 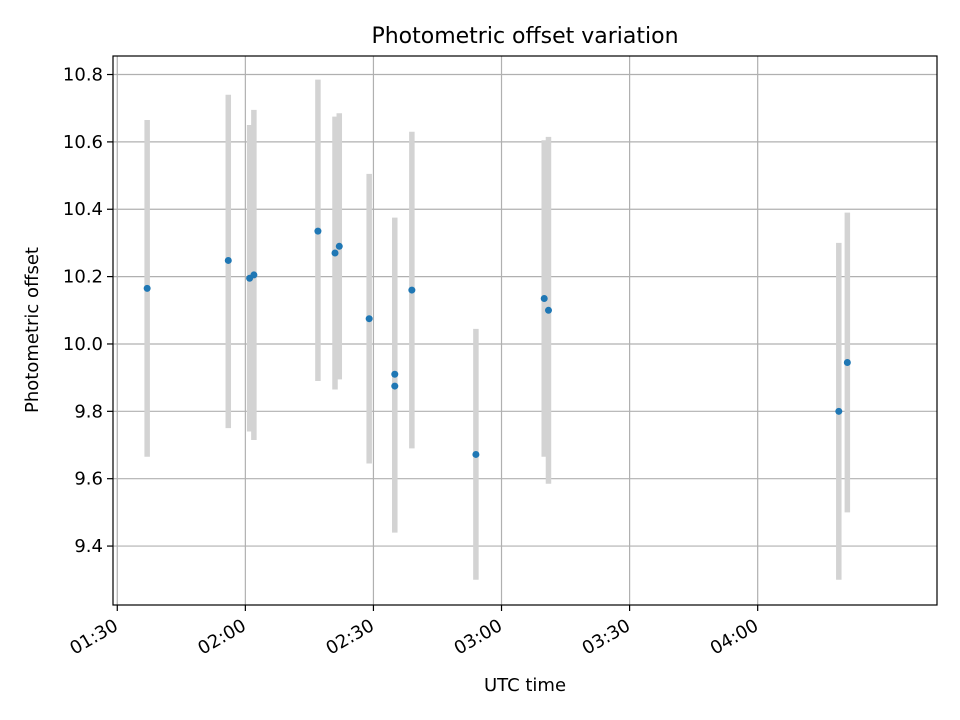 What do you see at coordinates (524, 36) in the screenshot?
I see `chart-title: Photometric offset variation` at bounding box center [524, 36].